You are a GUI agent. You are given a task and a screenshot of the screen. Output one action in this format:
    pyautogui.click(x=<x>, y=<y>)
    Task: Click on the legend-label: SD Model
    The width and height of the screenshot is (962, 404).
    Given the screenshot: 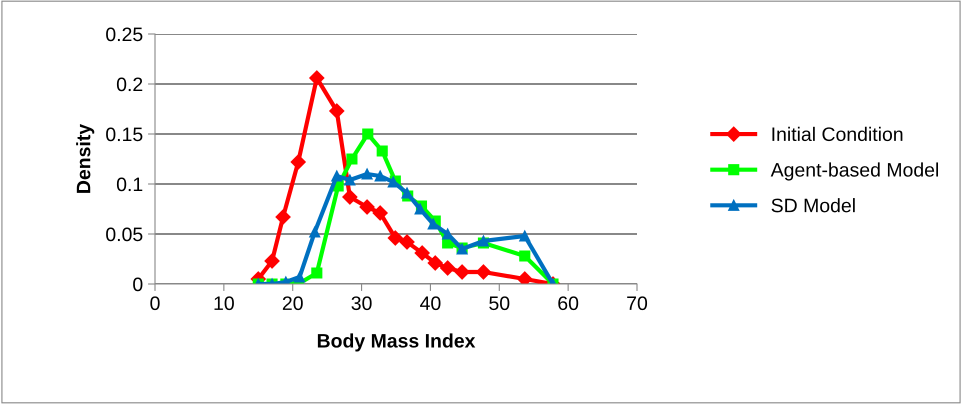 What is the action you would take?
    pyautogui.click(x=813, y=205)
    